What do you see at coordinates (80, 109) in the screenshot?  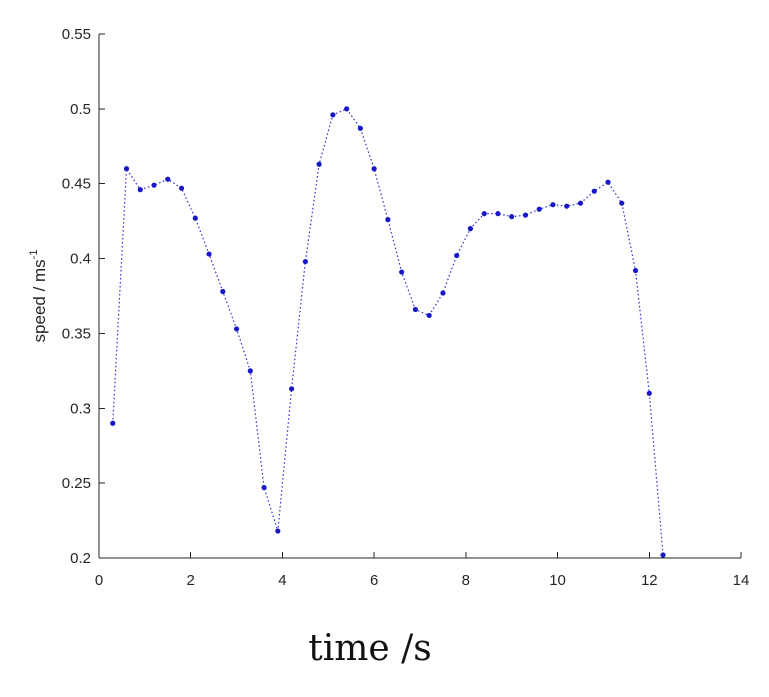 I see `y-tick-label: 0.5` at bounding box center [80, 109].